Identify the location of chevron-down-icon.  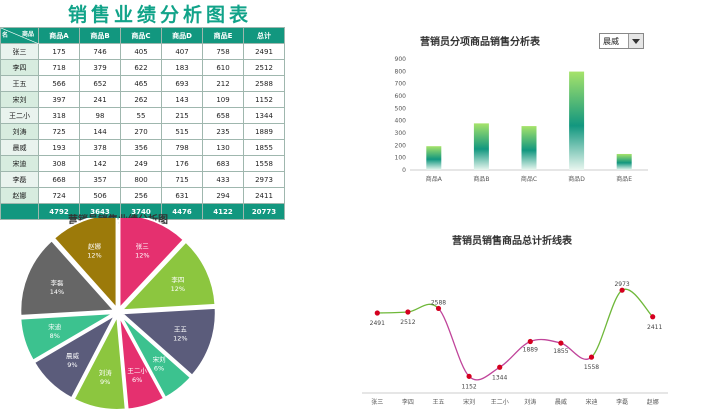
(636, 41).